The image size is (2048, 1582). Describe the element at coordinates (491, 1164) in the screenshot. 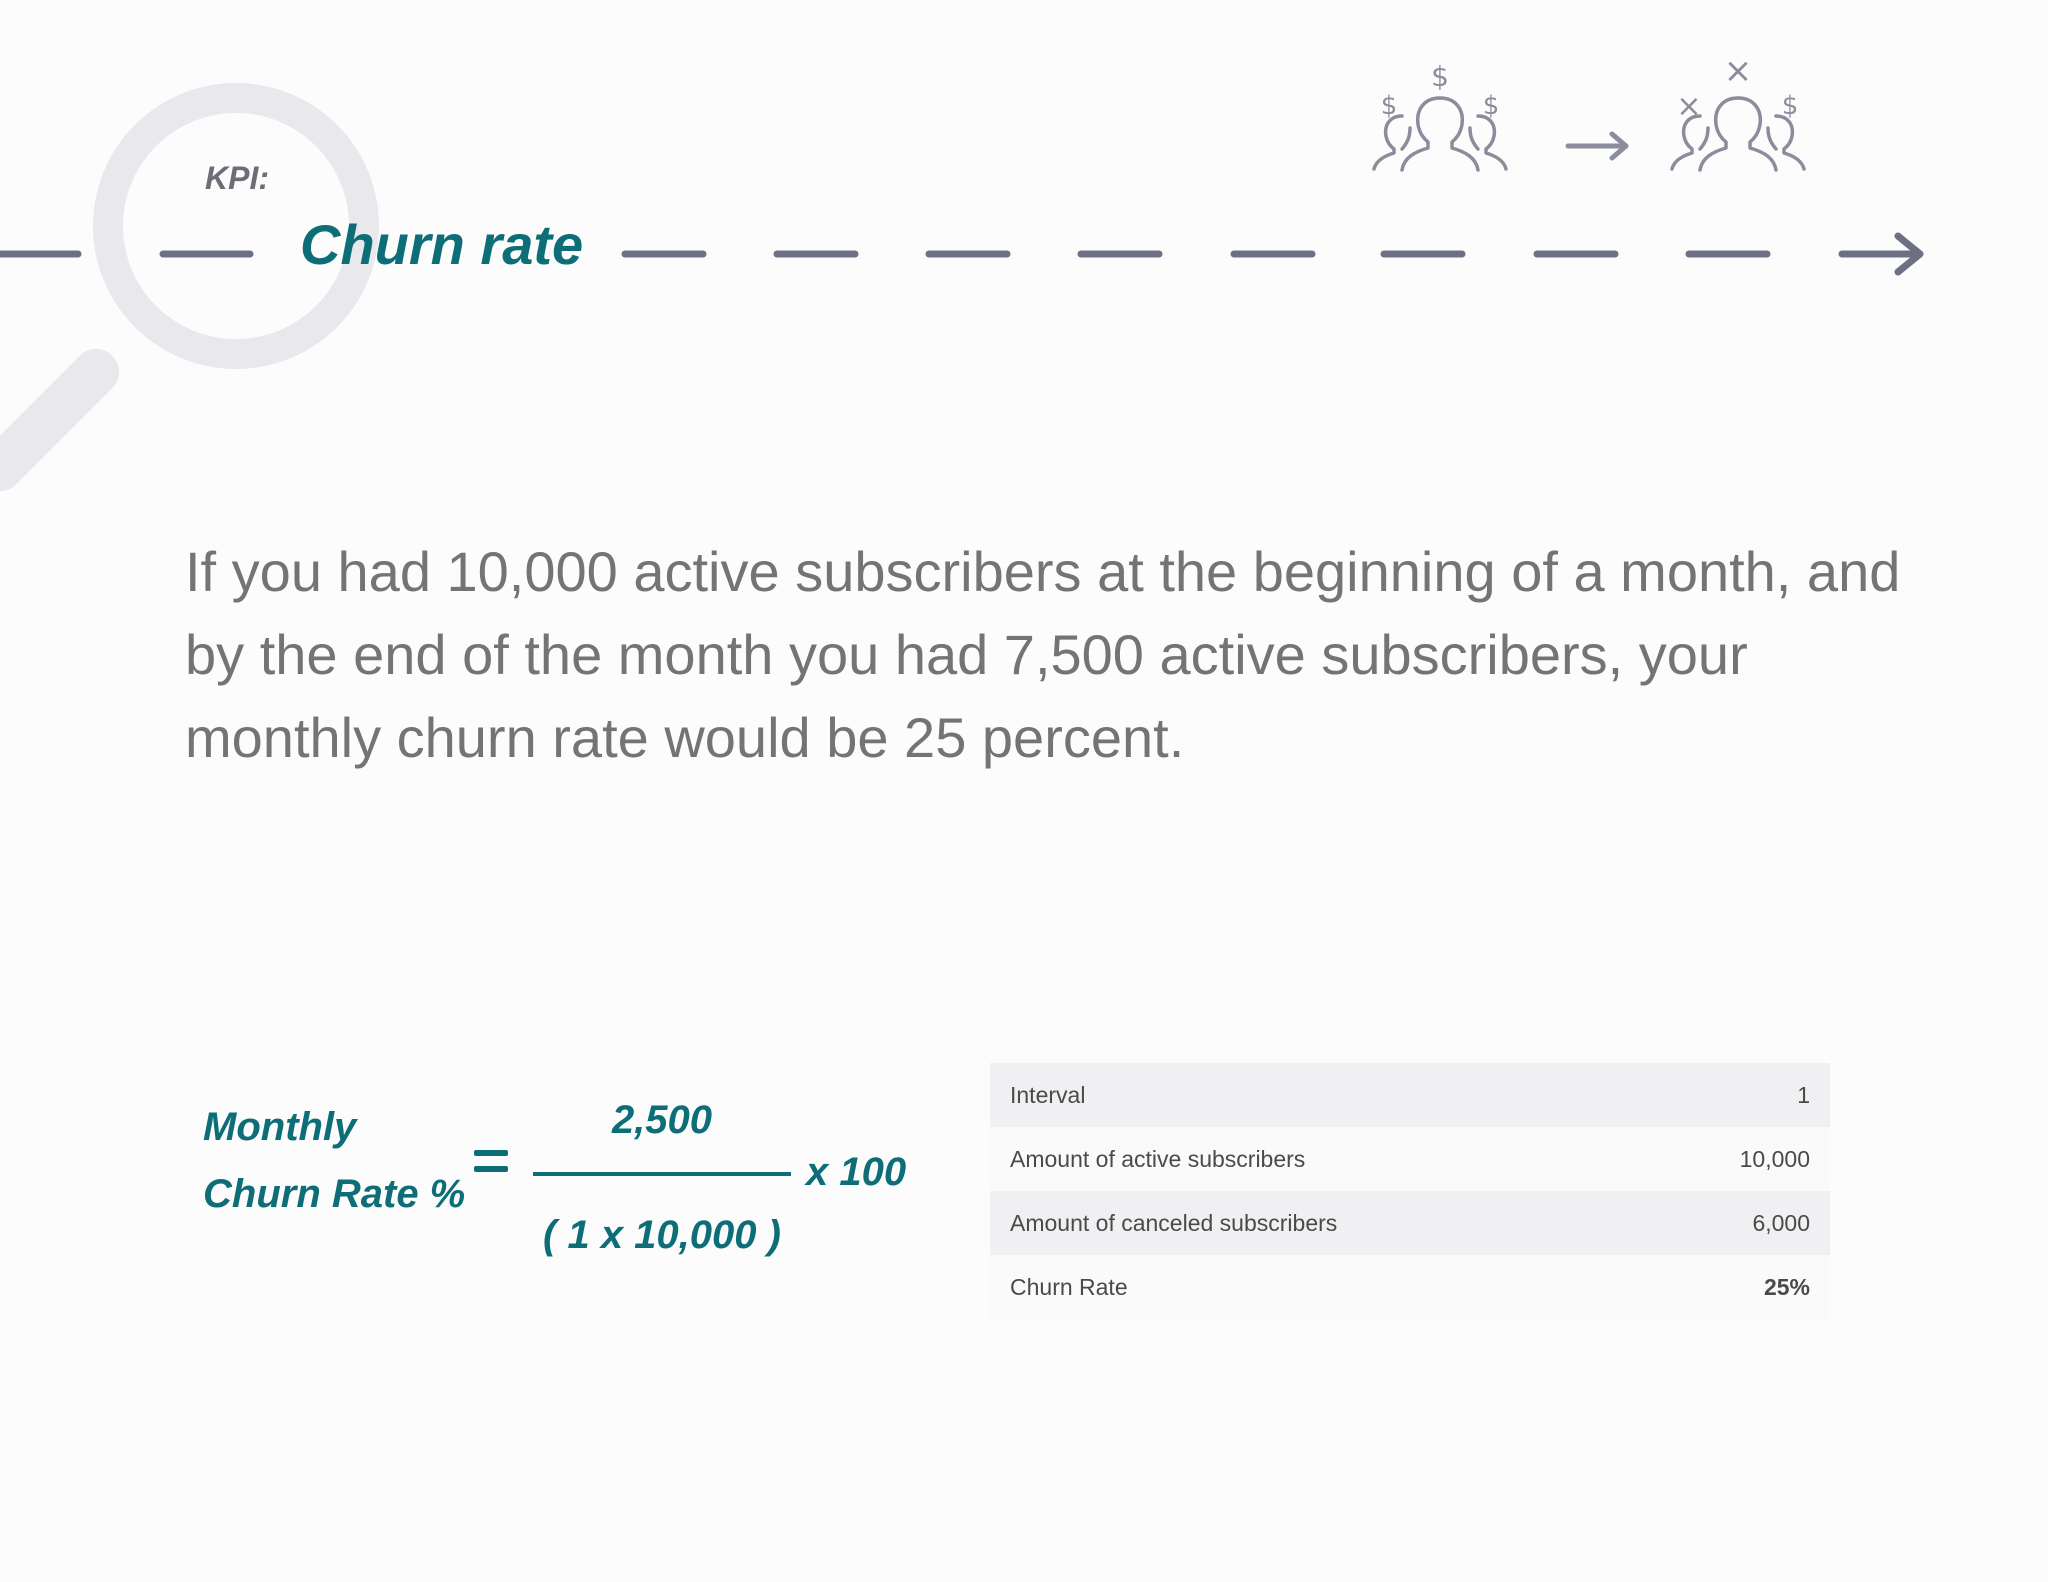

I see `equals-sign` at that location.